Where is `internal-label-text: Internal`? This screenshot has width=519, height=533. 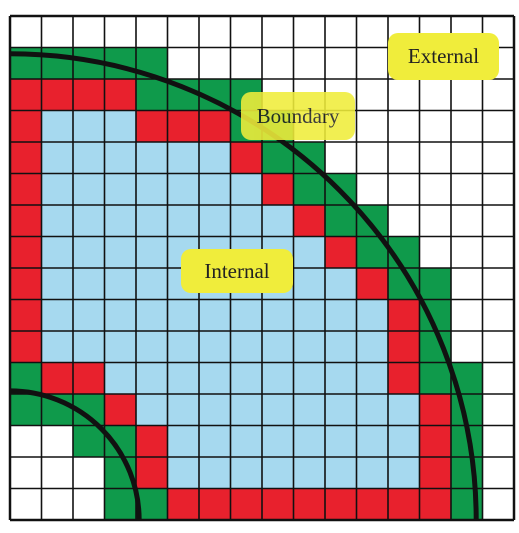
internal-label-text: Internal is located at coordinates (237, 270).